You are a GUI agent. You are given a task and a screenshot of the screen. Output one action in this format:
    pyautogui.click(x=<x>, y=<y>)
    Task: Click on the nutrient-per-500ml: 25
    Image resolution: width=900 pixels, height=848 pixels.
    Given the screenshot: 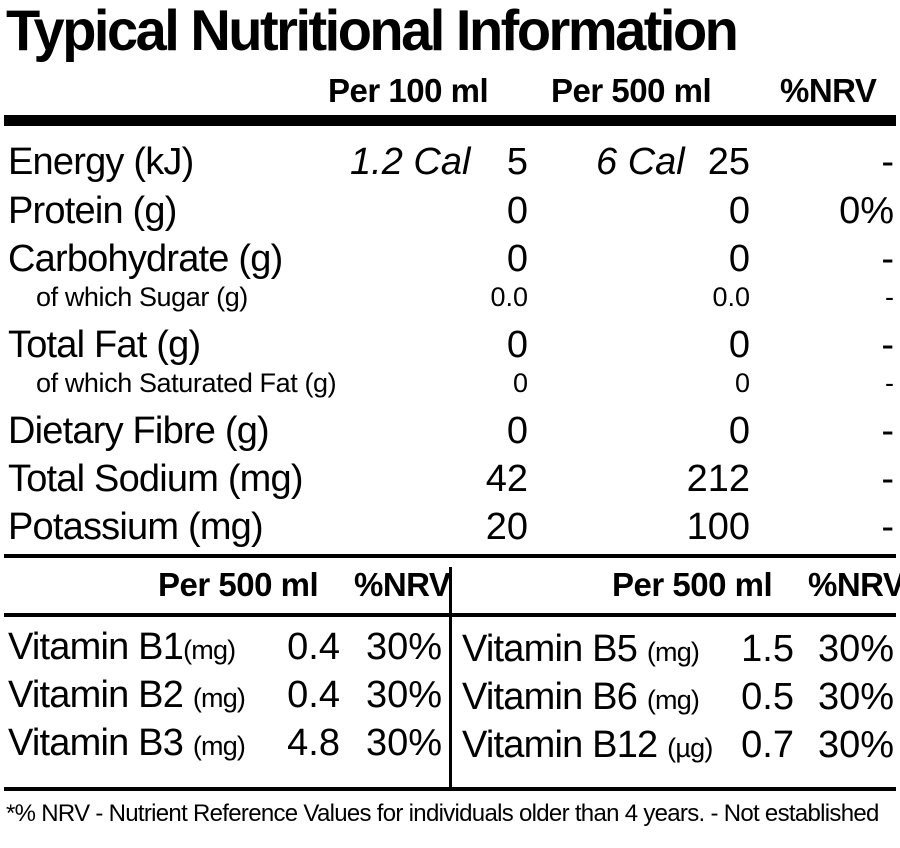 What is the action you would take?
    pyautogui.click(x=728, y=162)
    